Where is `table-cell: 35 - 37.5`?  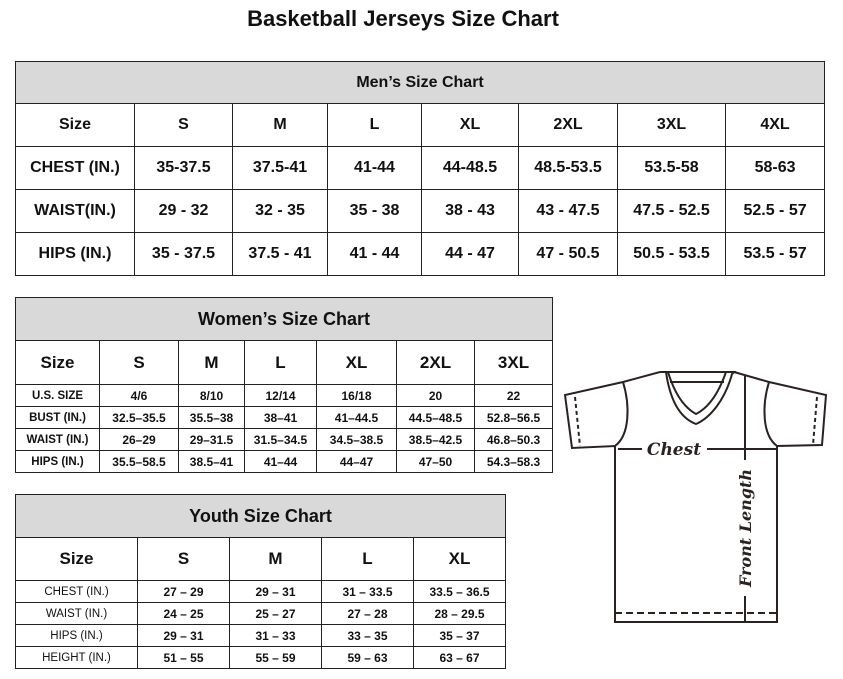 table-cell: 35 - 37.5 is located at coordinates (183, 254).